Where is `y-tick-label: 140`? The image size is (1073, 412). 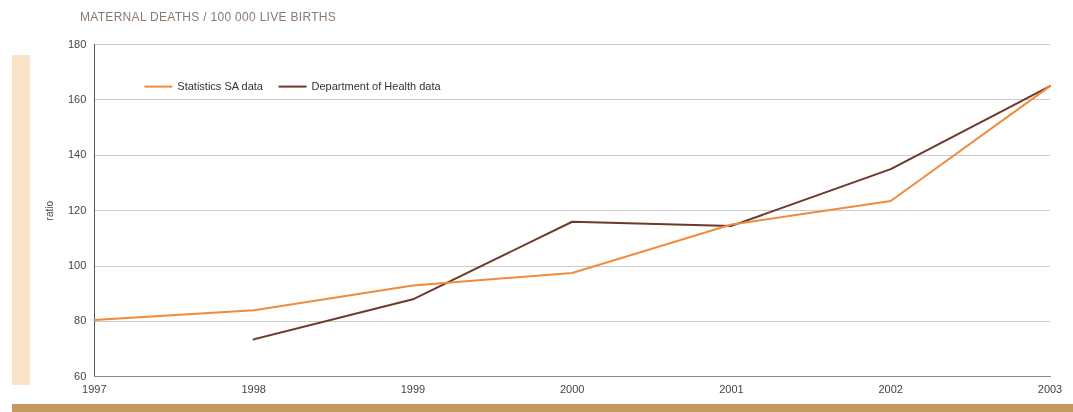 y-tick-label: 140 is located at coordinates (77, 154).